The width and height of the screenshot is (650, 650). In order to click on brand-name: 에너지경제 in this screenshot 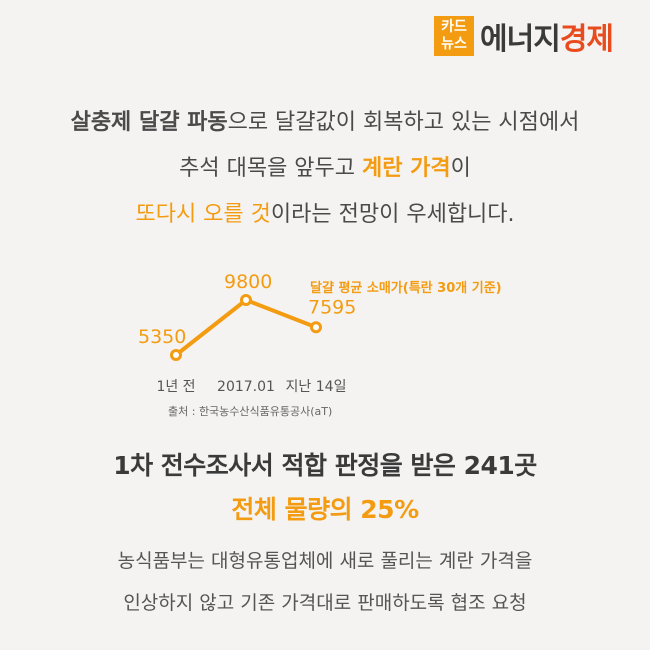, I will do `click(547, 36)`.